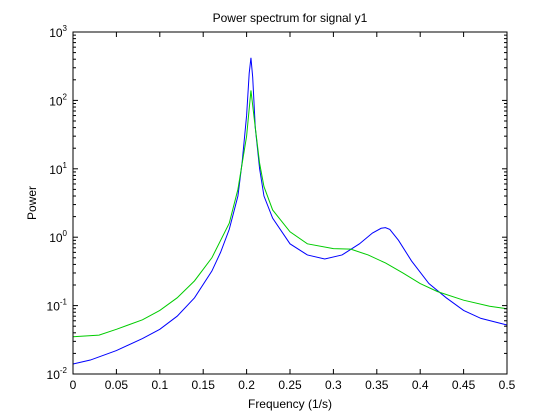 This screenshot has width=560, height=420. What do you see at coordinates (58, 100) in the screenshot?
I see `y-tick-label: 10²` at bounding box center [58, 100].